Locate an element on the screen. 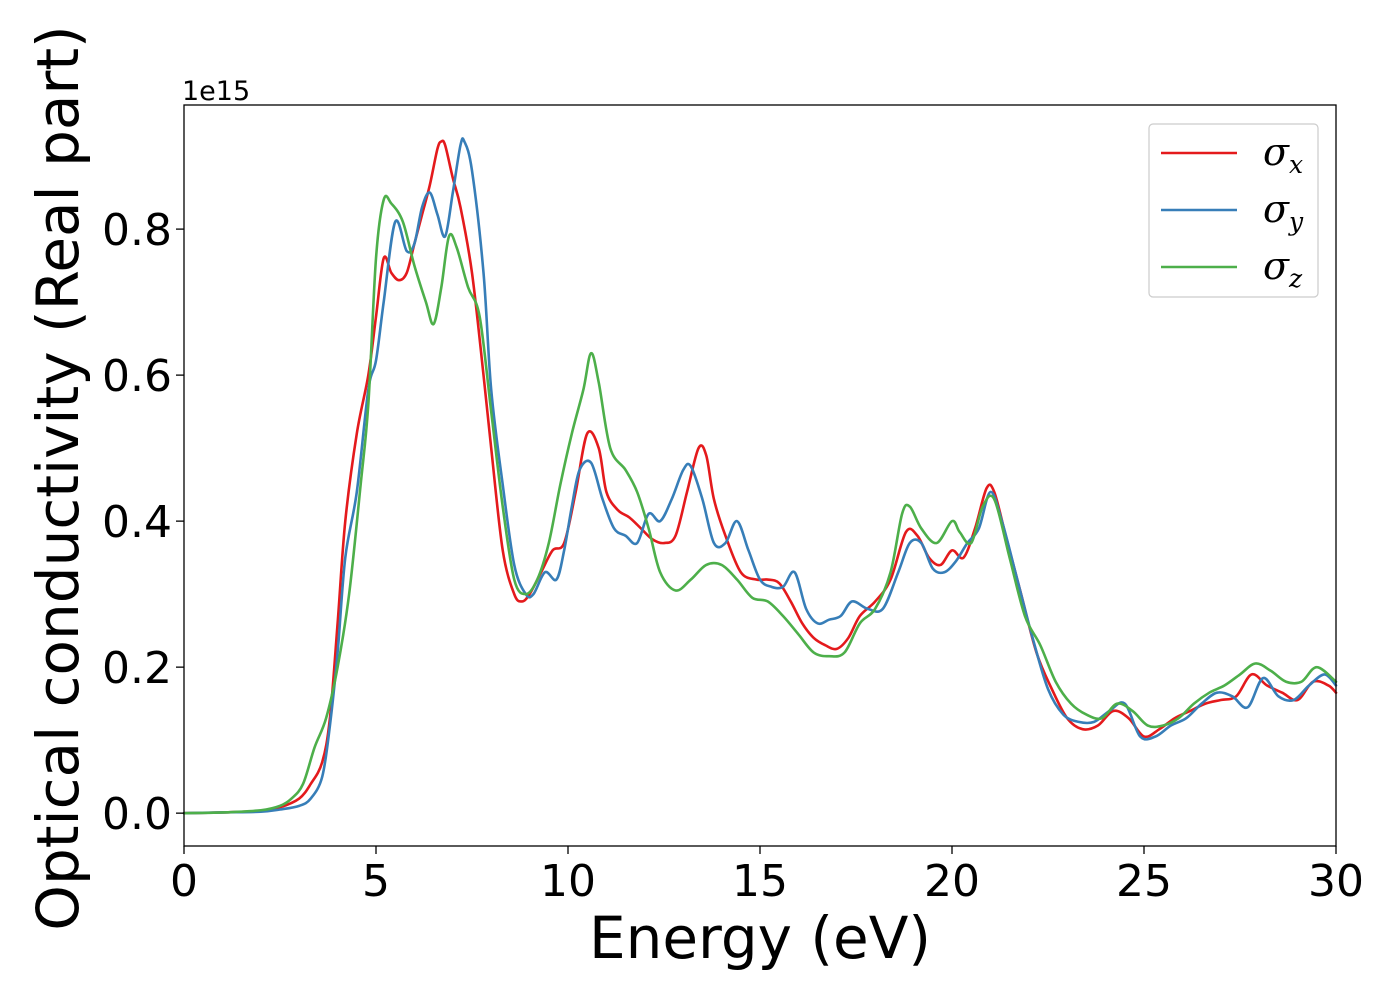  y-tick-label: 0.8 is located at coordinates (137, 230).